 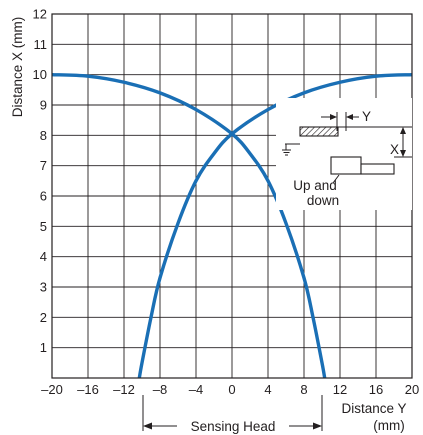 I want to click on y-tick-label: 10, so click(x=40, y=74).